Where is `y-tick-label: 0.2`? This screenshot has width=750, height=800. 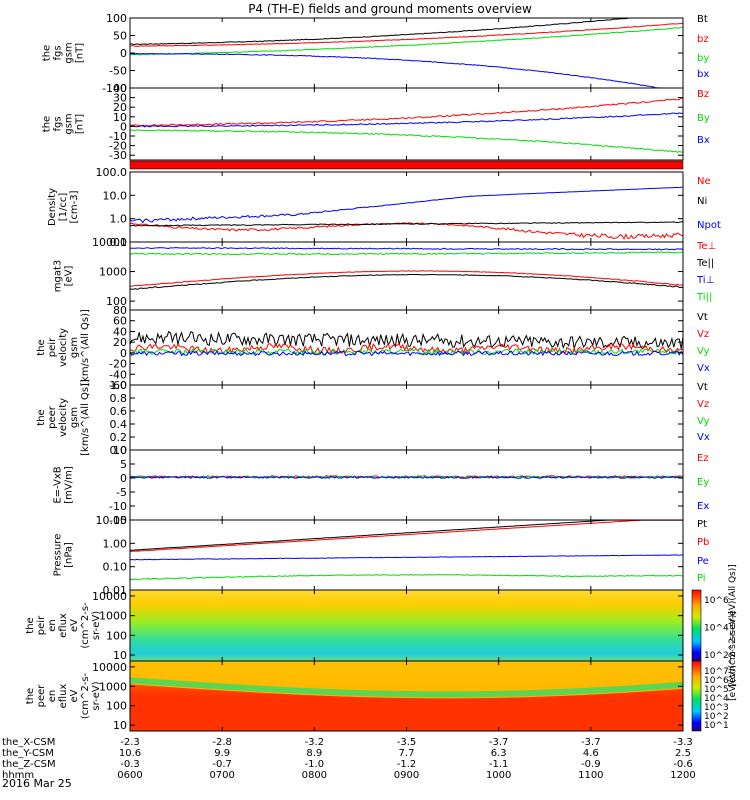
y-tick-label: 0.2 is located at coordinates (119, 437).